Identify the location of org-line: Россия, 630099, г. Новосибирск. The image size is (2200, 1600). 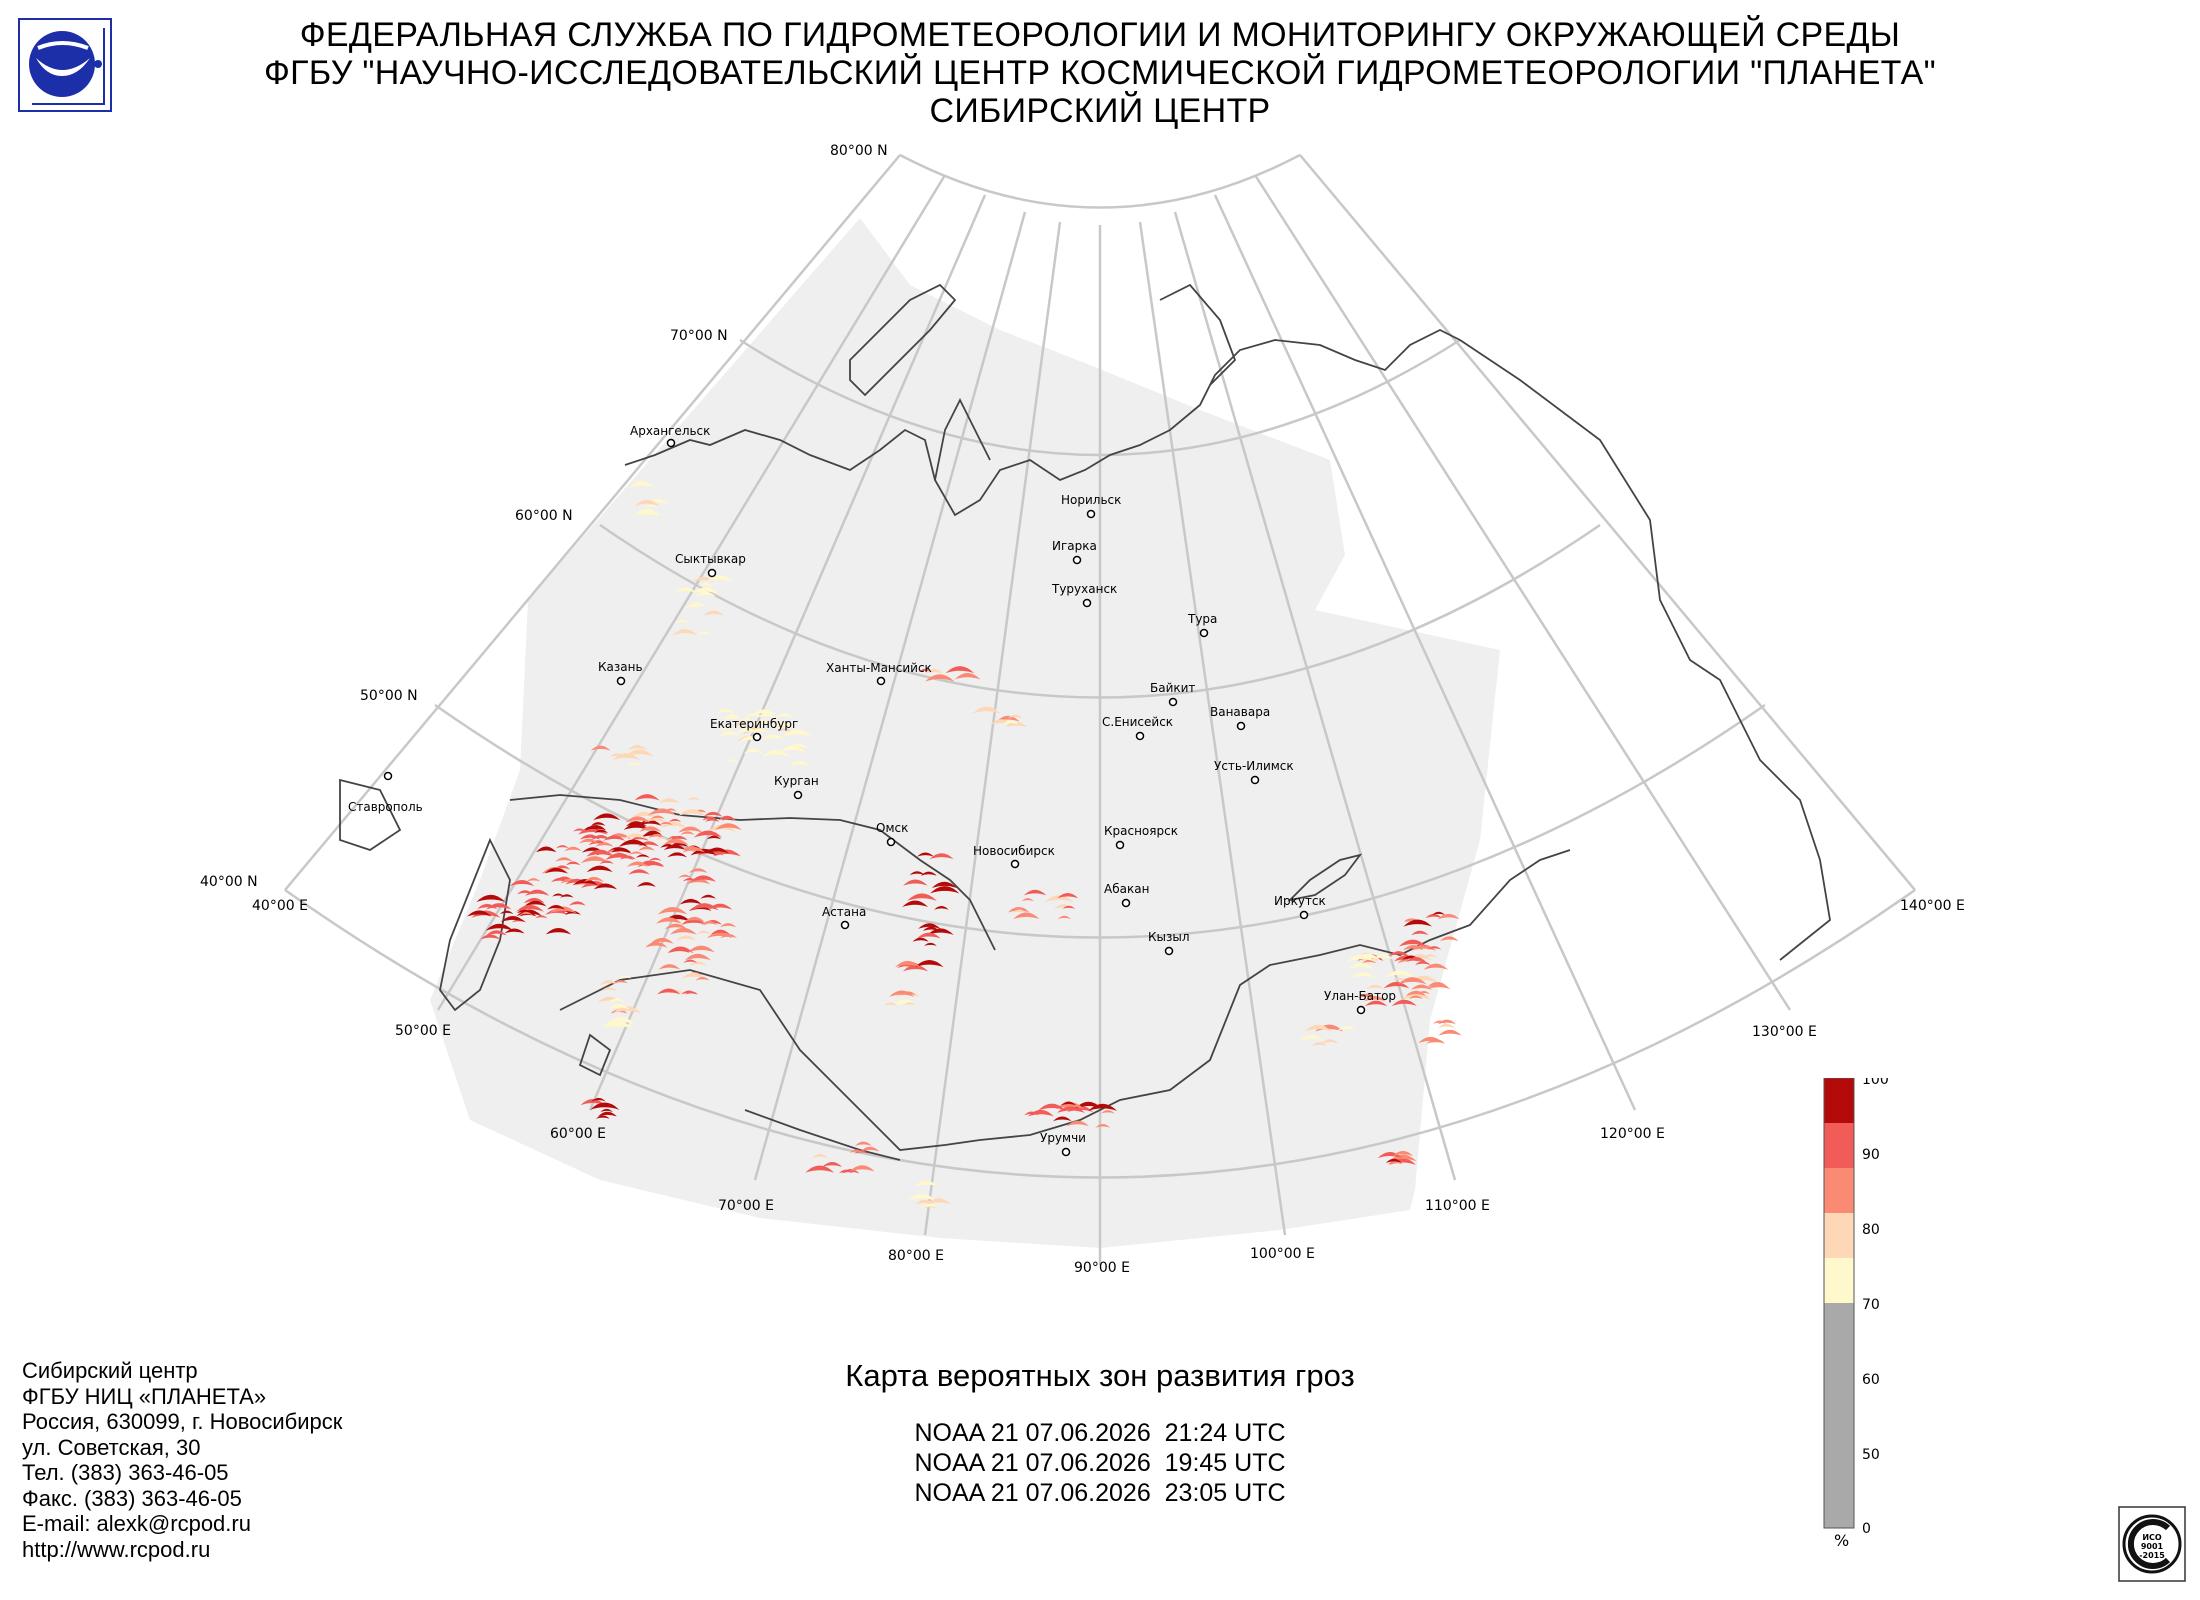
(182, 1421).